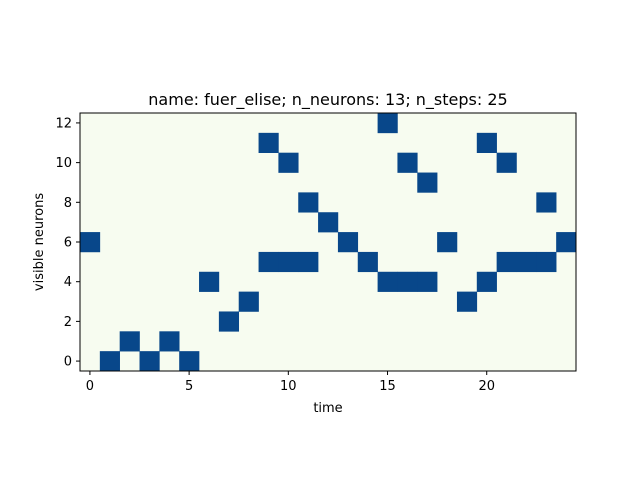  What do you see at coordinates (68, 282) in the screenshot?
I see `y-tick-label: 4` at bounding box center [68, 282].